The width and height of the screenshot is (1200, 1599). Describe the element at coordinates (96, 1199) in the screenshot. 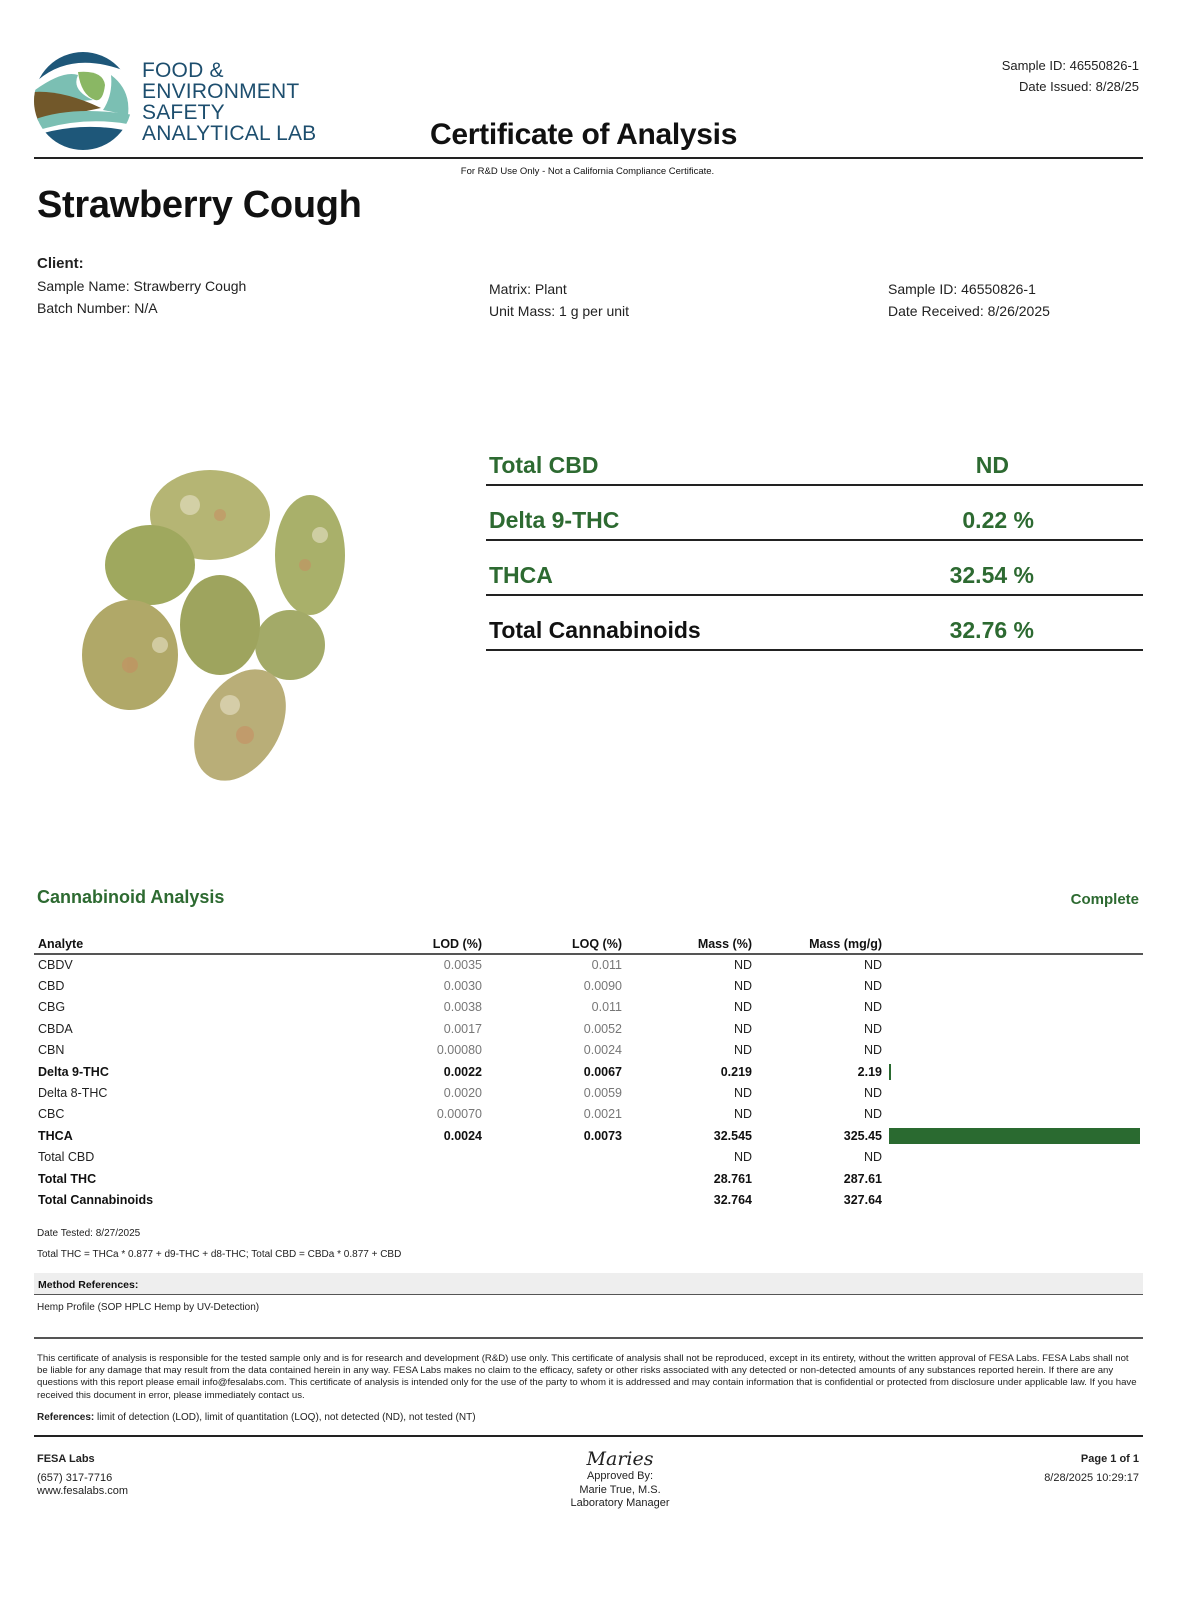

I see `cell-analyte: Total Cannabinoids` at that location.